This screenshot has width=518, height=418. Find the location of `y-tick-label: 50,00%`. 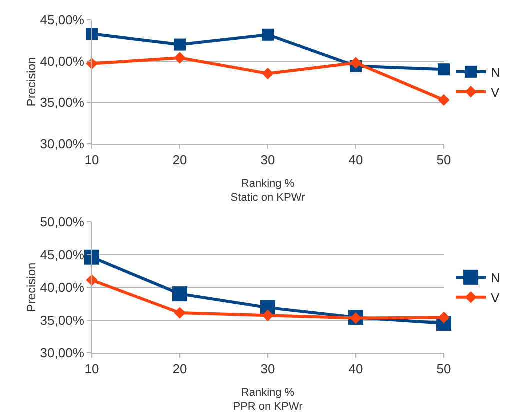

y-tick-label: 50,00% is located at coordinates (62, 222).